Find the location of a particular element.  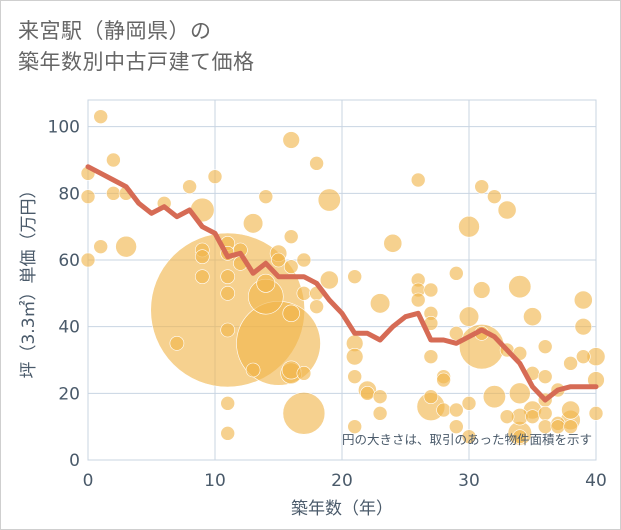

chart-title: 来宮駅（静岡県）の 築年数別中古戸建て価格 is located at coordinates (136, 47).